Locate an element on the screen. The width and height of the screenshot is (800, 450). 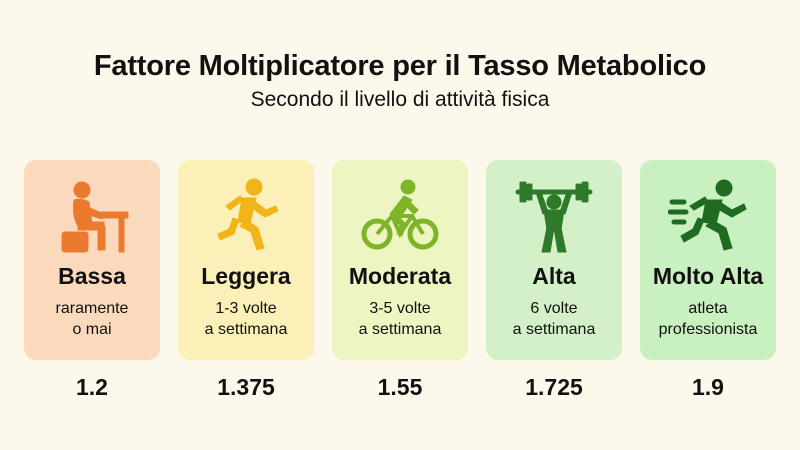
activity-level-label: Leggera is located at coordinates (246, 276).